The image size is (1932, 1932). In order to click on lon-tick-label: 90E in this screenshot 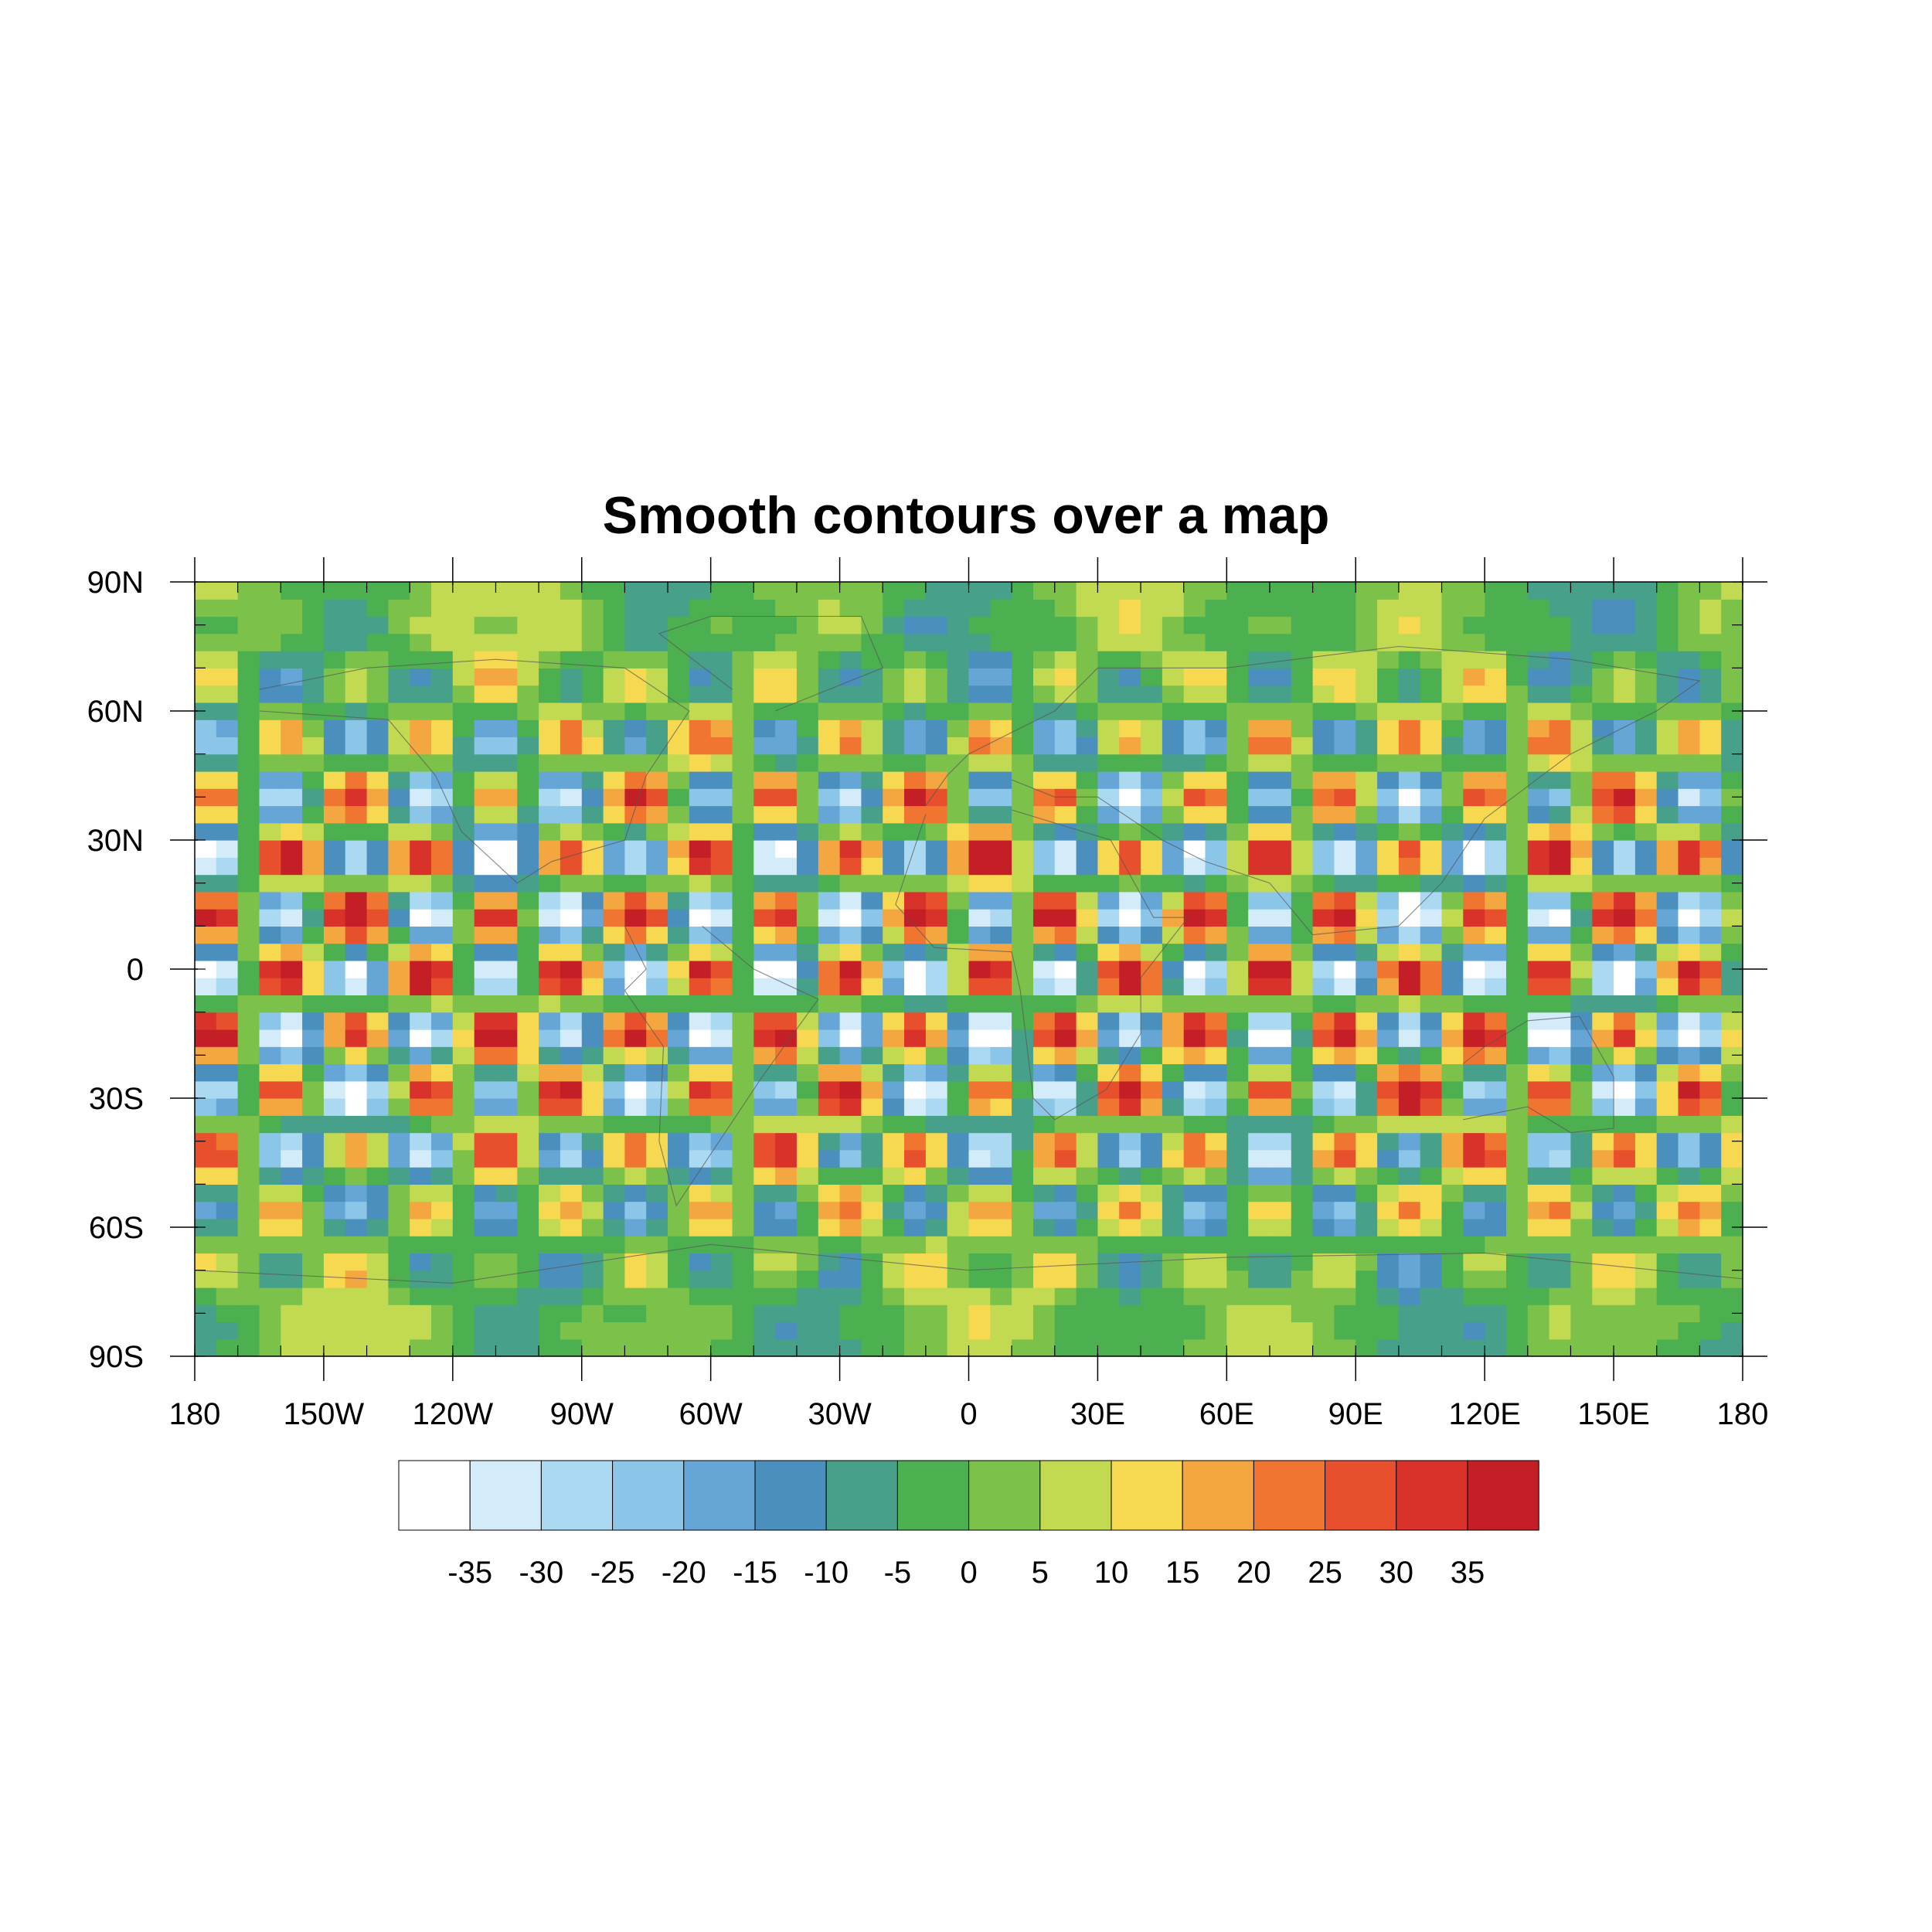, I will do `click(1355, 1414)`.